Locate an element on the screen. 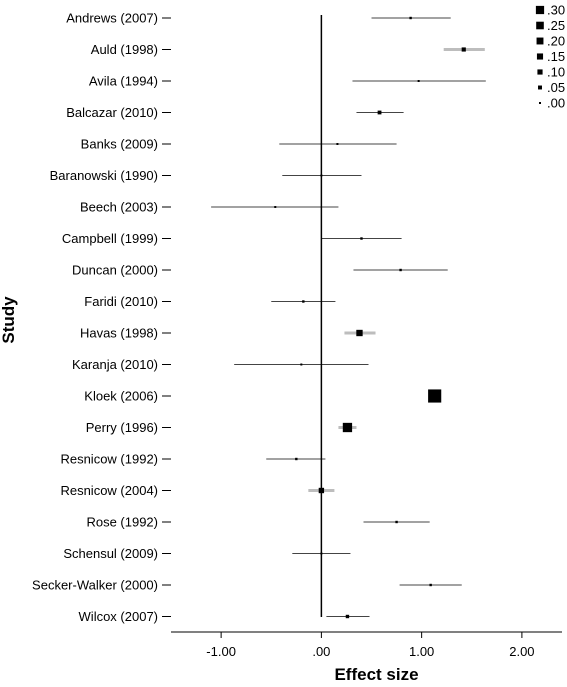  study-label: Wilcox (2007) is located at coordinates (118, 616).